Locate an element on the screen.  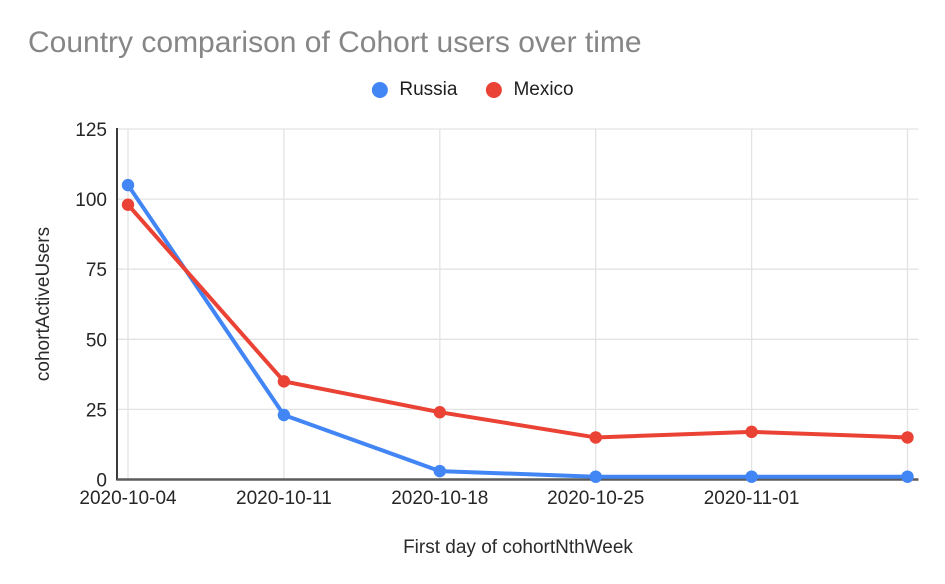
legend-label: Russia is located at coordinates (428, 89).